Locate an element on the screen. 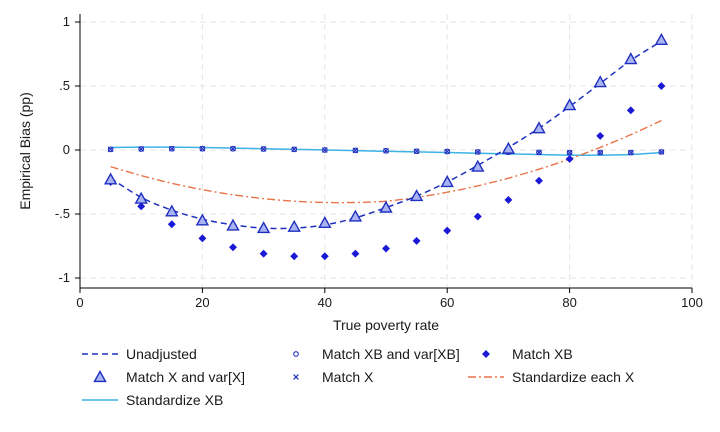 The image size is (720, 432). legend-key-match-x-stroke is located at coordinates (296, 377).